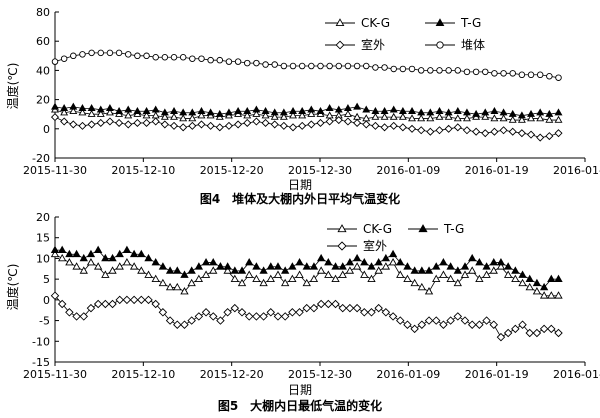 Image resolution: width=600 pixels, height=418 pixels. I want to click on y-tick-label: 15, so click(43, 238).